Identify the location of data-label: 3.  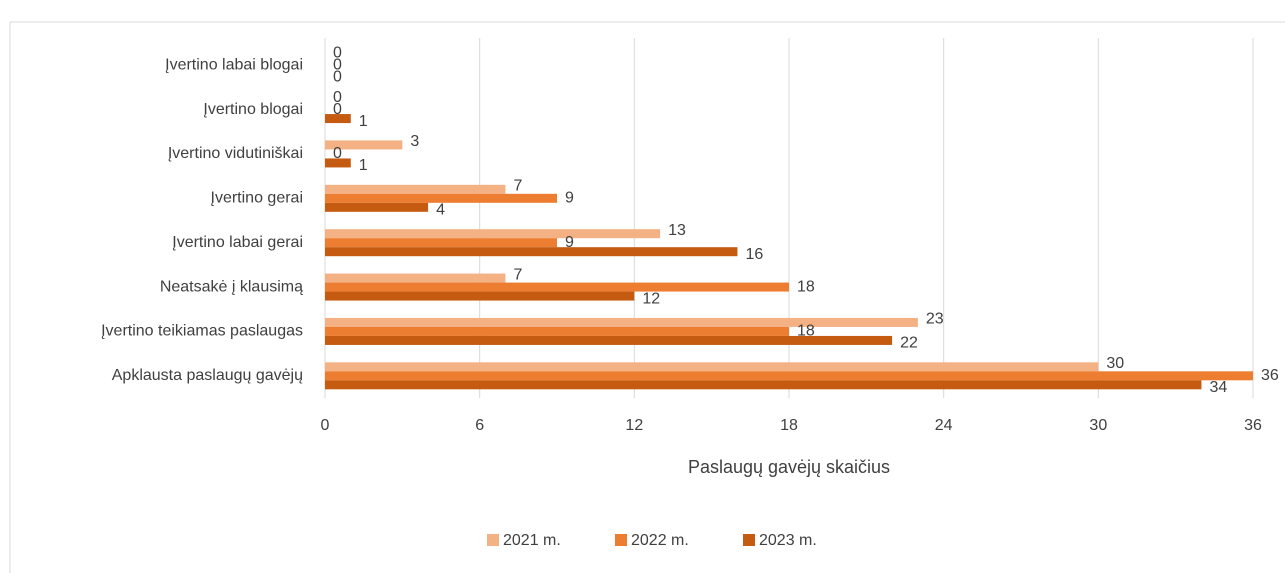
(414, 141).